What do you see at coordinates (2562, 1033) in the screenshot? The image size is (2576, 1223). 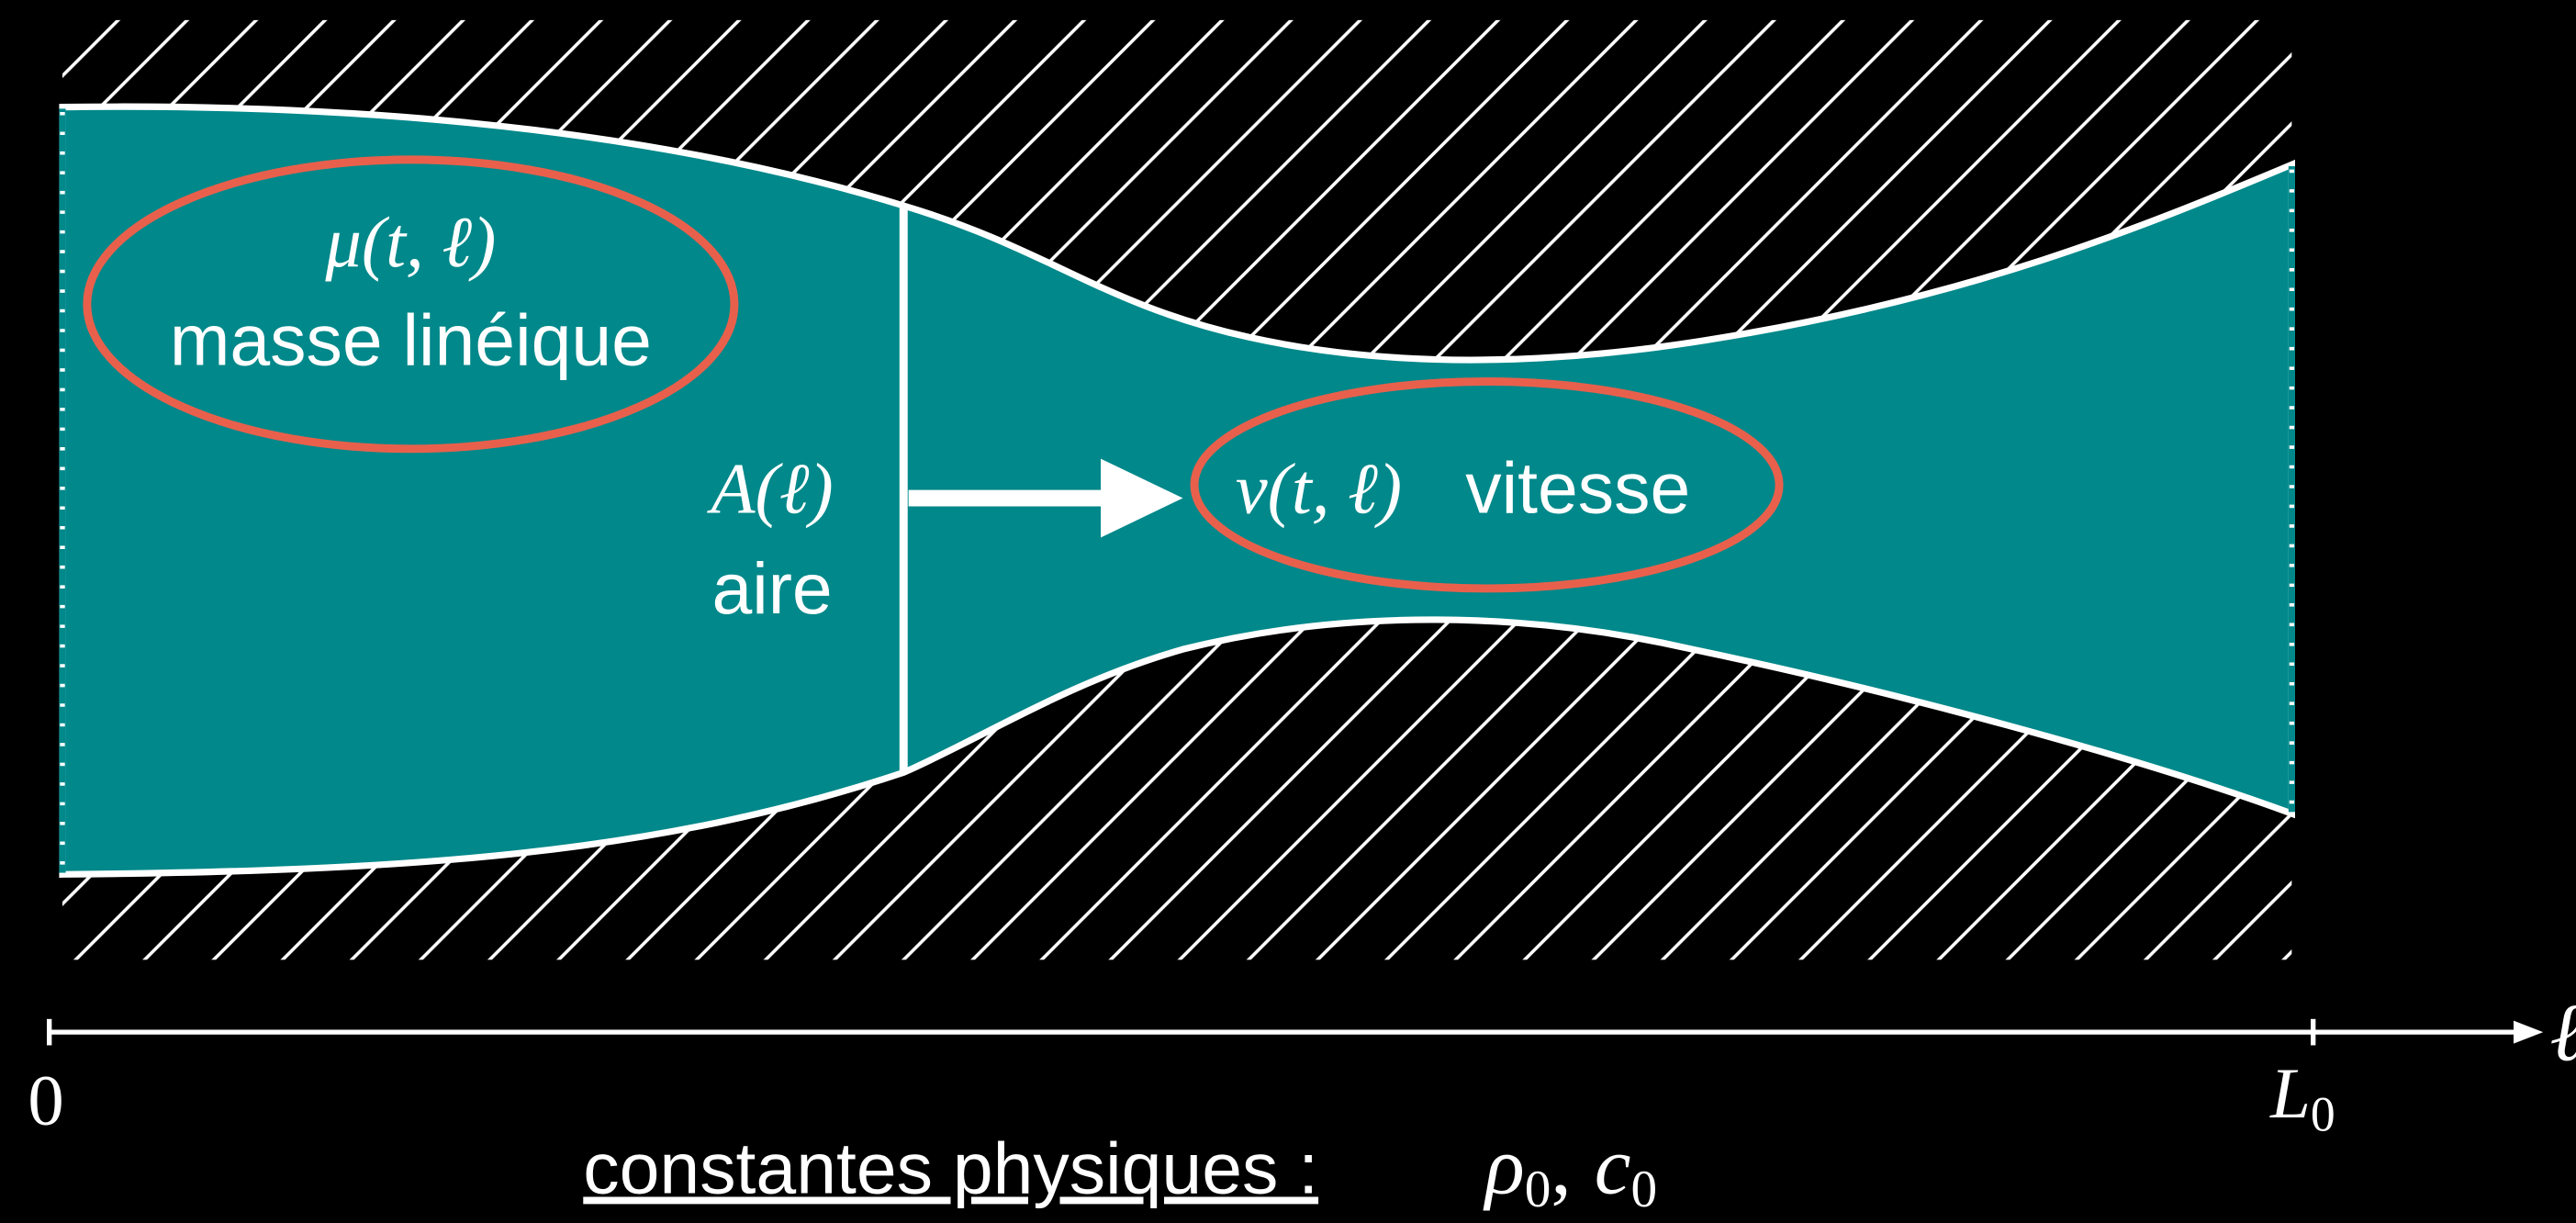 I see `axis-variable: ℓ` at bounding box center [2562, 1033].